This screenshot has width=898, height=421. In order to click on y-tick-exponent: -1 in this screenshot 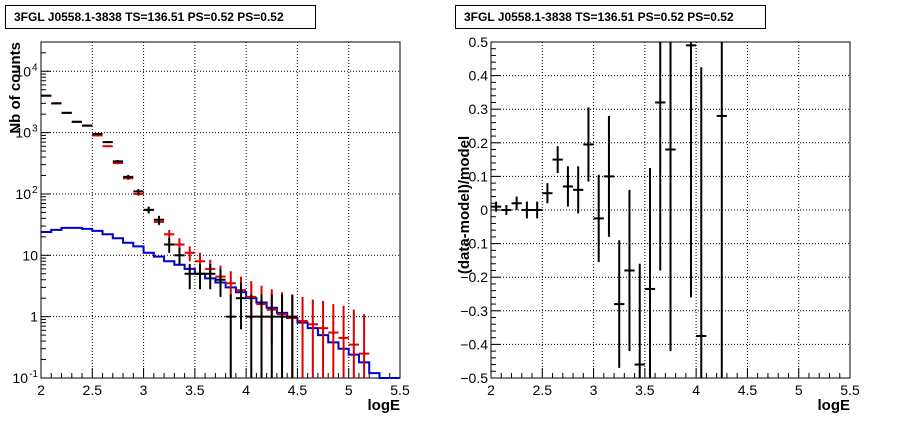, I will do `click(33, 374)`.